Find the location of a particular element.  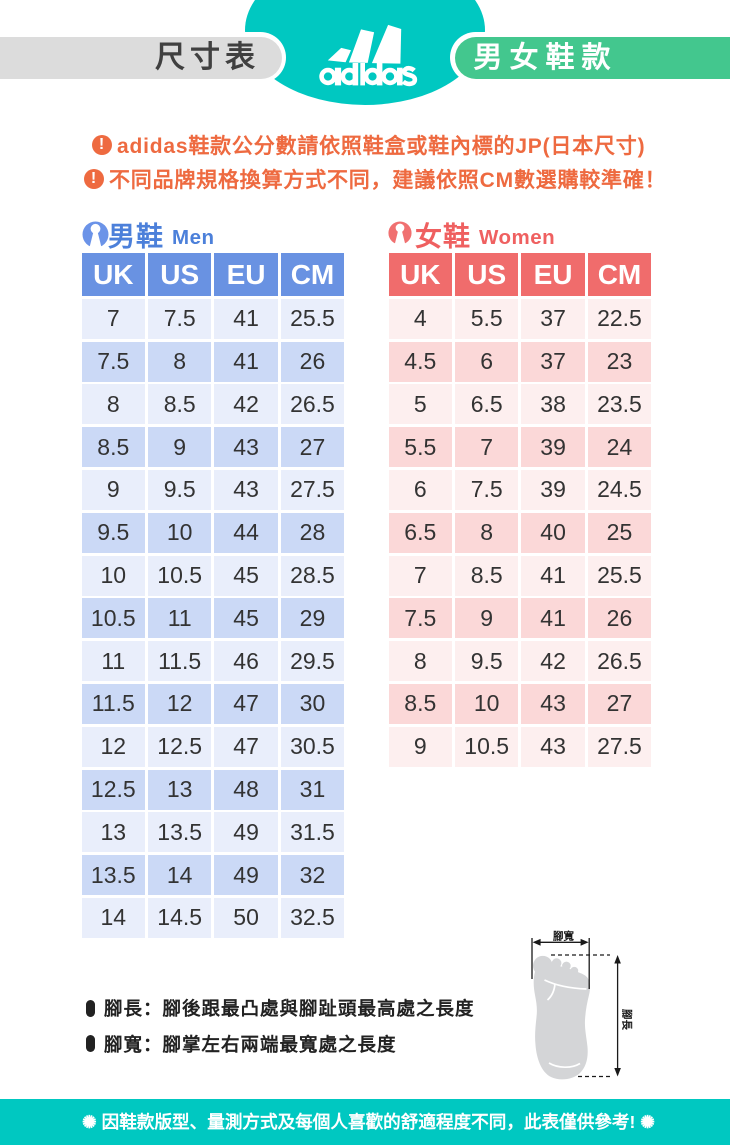

svg-text: 腳寬 is located at coordinates (563, 936).